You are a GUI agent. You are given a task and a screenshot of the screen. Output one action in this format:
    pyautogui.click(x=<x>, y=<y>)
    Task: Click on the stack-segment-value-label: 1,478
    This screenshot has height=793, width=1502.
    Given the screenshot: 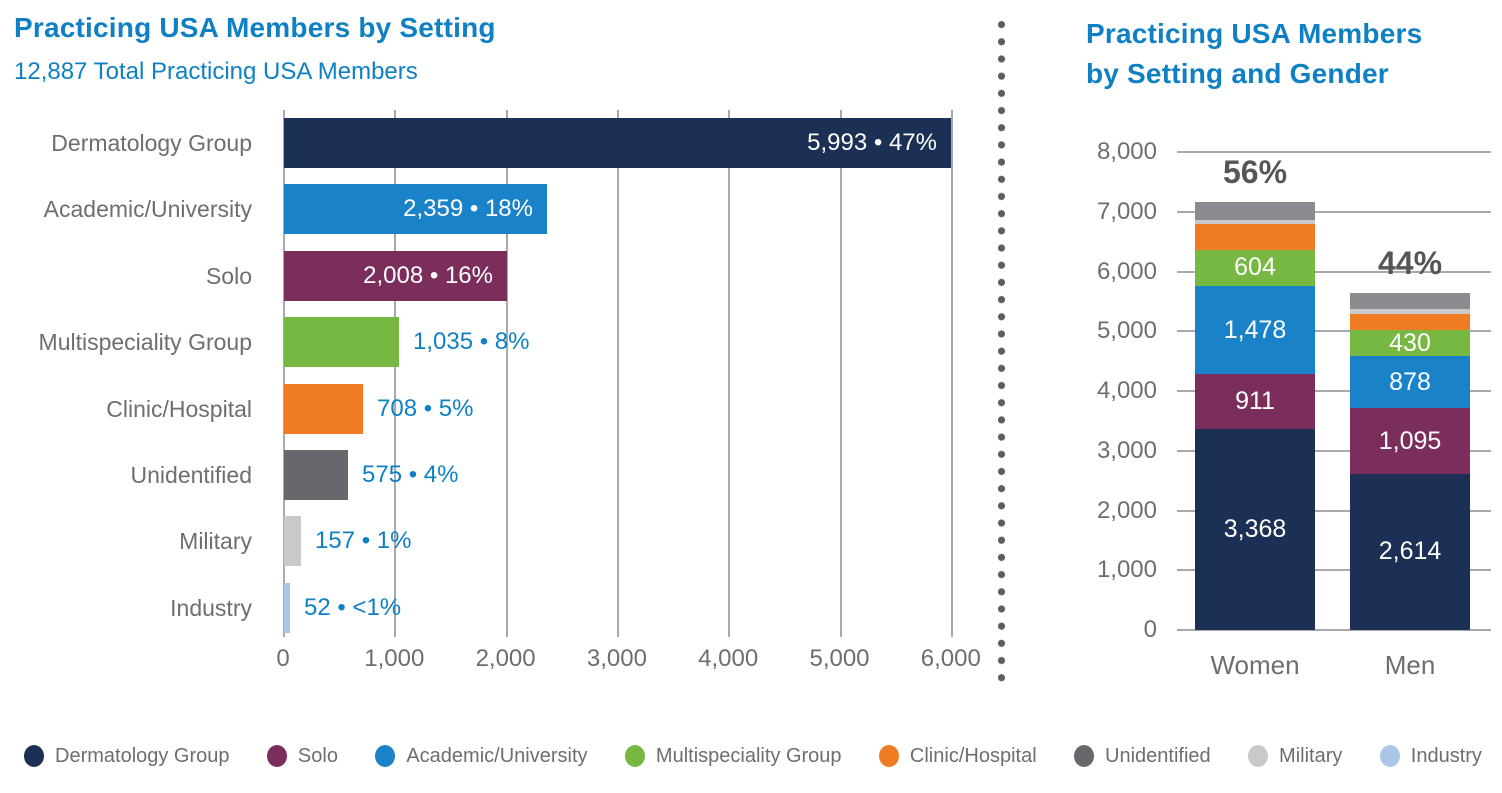 What is the action you would take?
    pyautogui.click(x=1255, y=329)
    